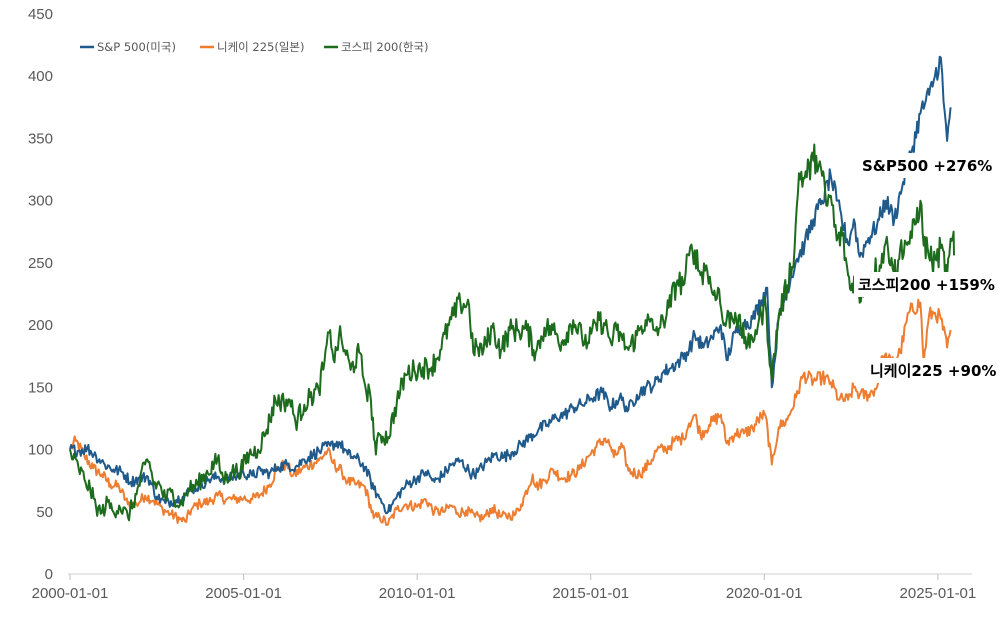 This screenshot has height=638, width=1000. Describe the element at coordinates (70, 593) in the screenshot. I see `x-tick-label: 2000-01-01` at that location.